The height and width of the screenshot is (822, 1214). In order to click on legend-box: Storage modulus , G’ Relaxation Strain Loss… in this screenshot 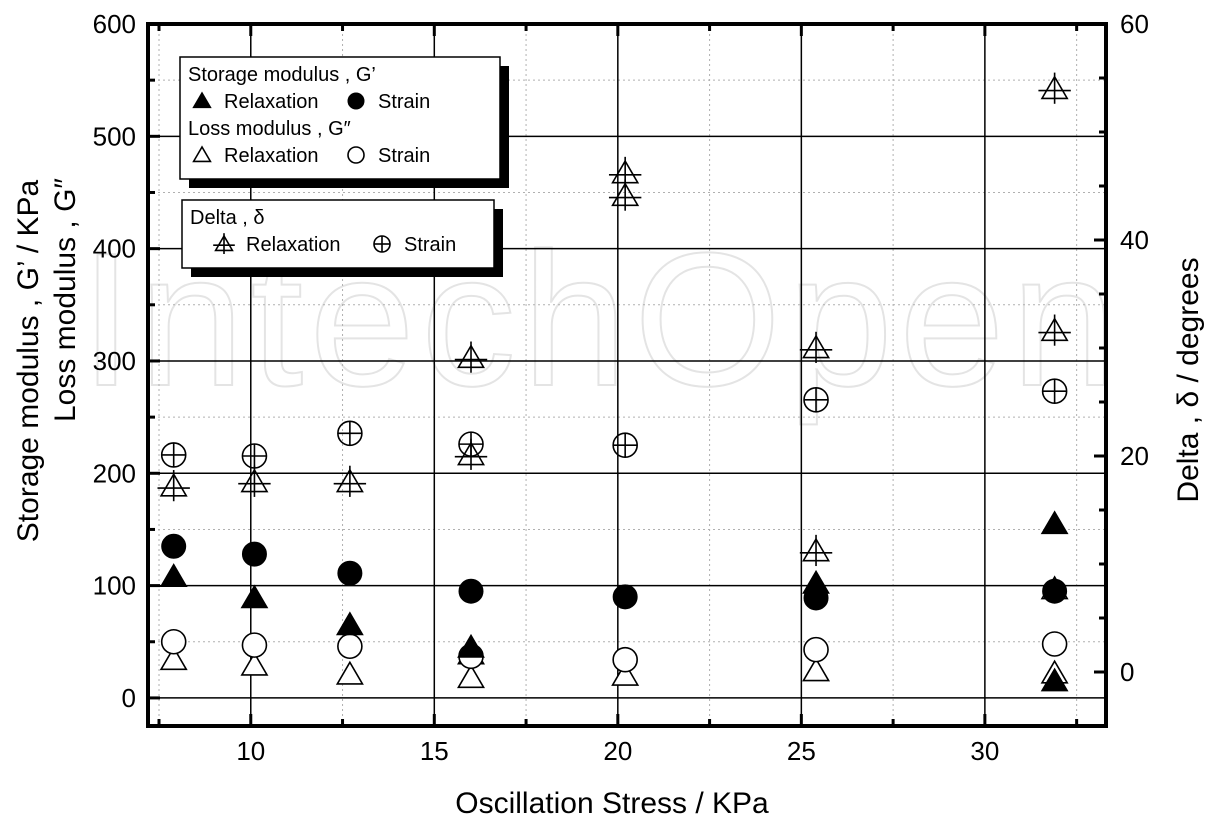, I will do `click(344, 122)`.